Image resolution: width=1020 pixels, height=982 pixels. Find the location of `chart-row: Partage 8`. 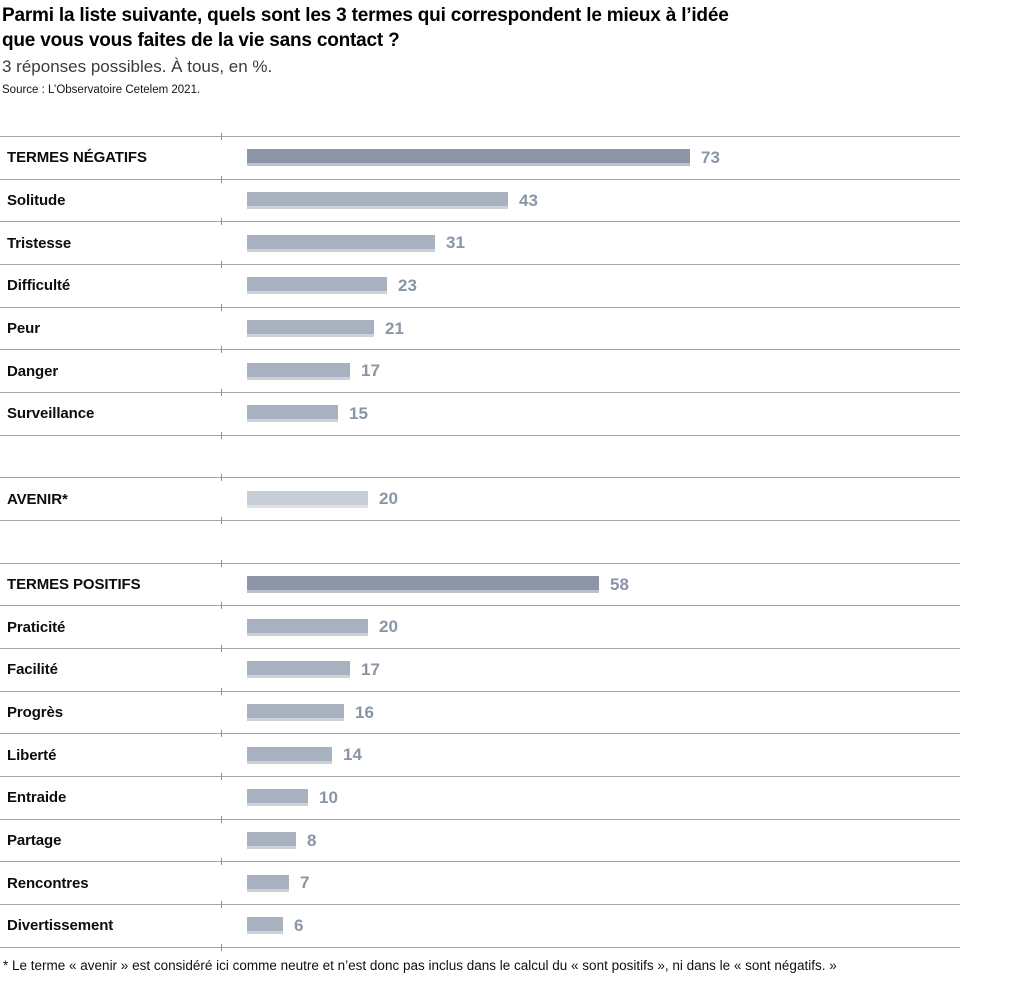

chart-row: Partage 8 is located at coordinates (480, 838).